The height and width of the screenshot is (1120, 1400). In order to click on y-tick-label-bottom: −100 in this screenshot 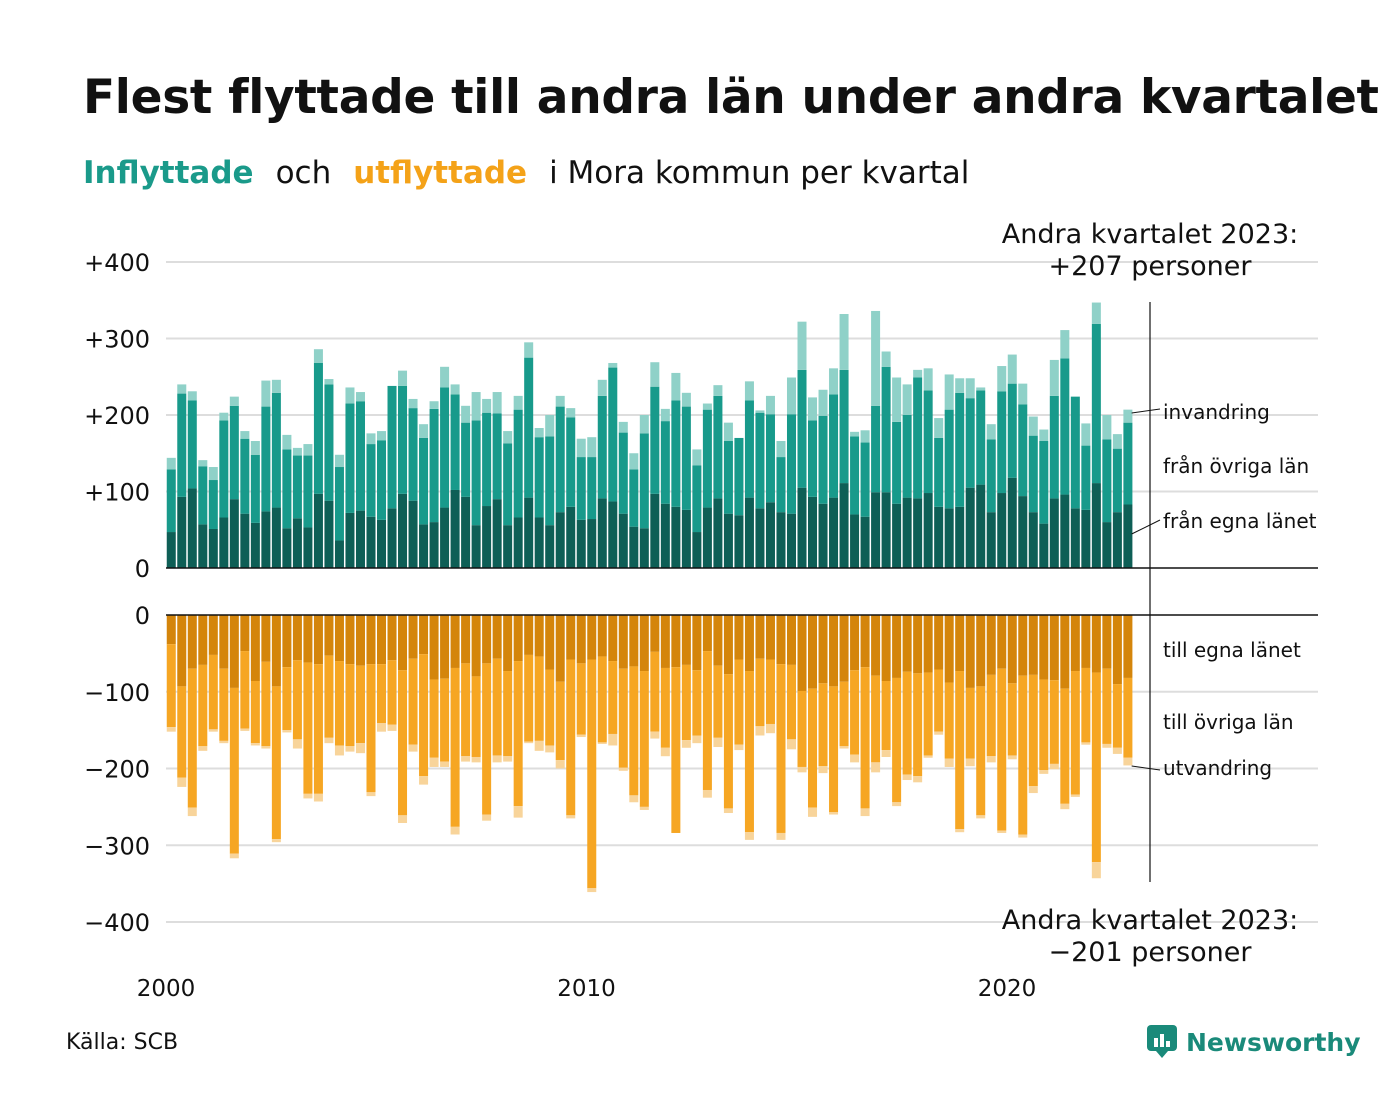, I will do `click(117, 693)`.